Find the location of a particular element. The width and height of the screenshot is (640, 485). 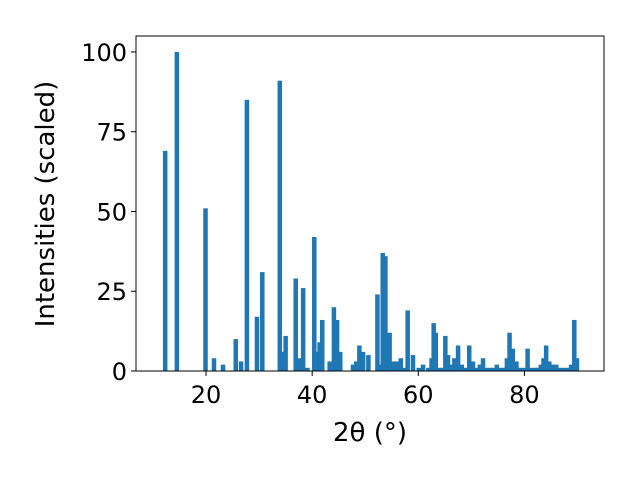

x-tick-label: 60 is located at coordinates (418, 395).